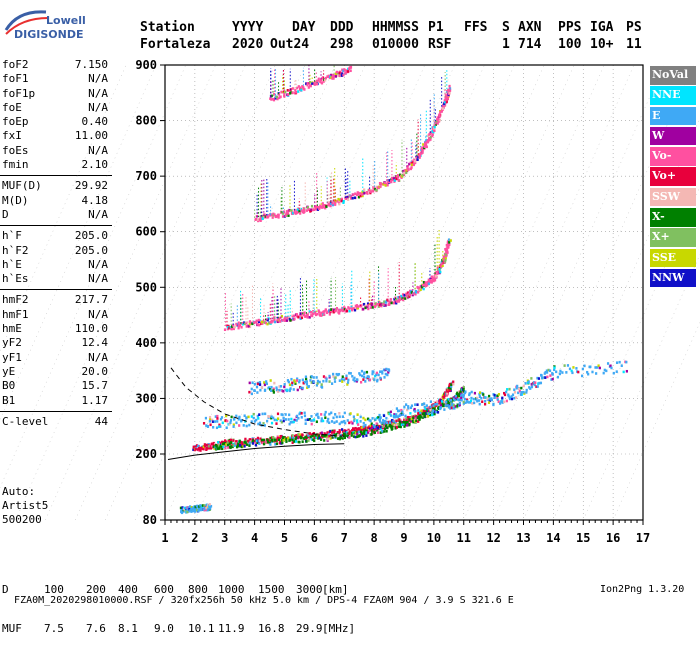  What do you see at coordinates (673, 156) in the screenshot?
I see `legend-item: Vo-` at bounding box center [673, 156].